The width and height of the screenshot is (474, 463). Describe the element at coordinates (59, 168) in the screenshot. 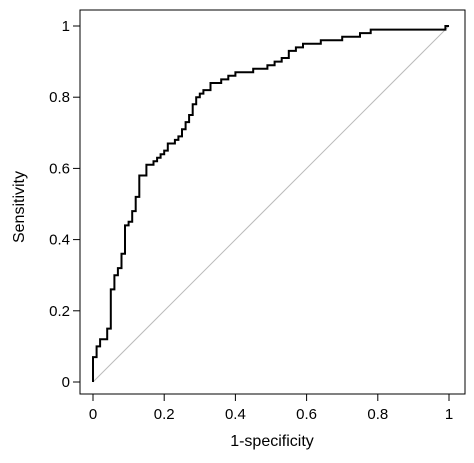

I see `y-tick-label: 0.6` at that location.